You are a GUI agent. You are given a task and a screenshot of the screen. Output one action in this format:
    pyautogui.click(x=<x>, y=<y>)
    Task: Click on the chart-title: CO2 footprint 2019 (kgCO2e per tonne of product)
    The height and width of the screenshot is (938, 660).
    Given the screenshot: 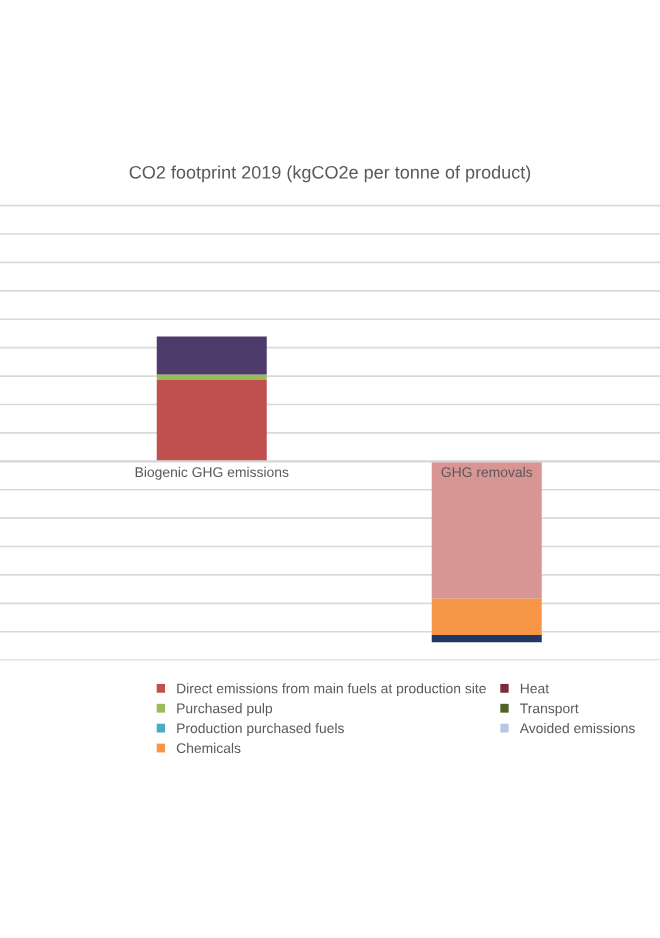 What is the action you would take?
    pyautogui.click(x=330, y=174)
    